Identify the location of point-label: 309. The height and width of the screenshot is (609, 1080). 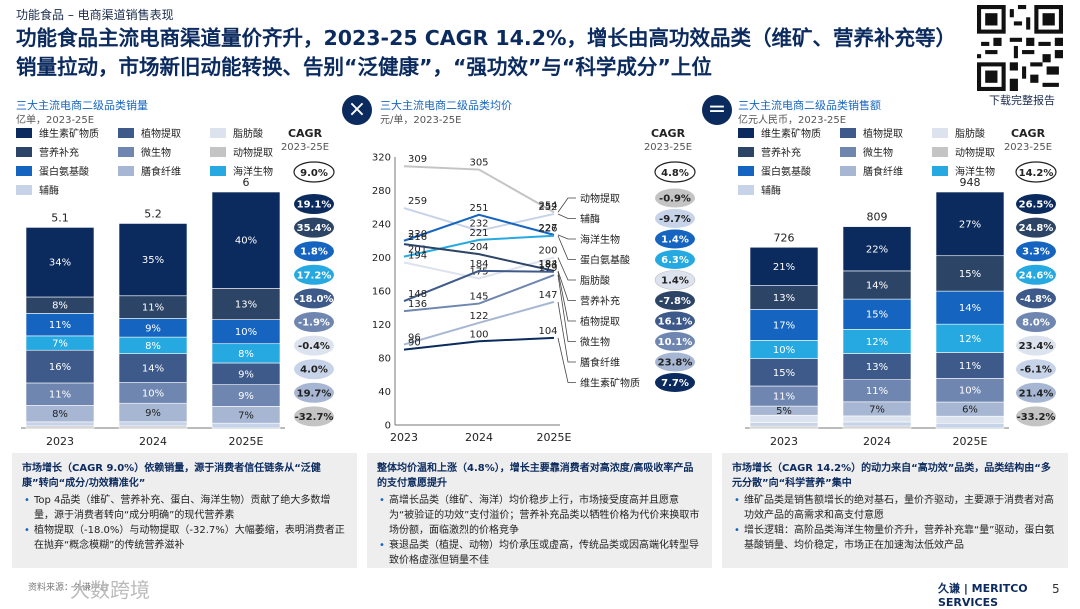
(417, 159).